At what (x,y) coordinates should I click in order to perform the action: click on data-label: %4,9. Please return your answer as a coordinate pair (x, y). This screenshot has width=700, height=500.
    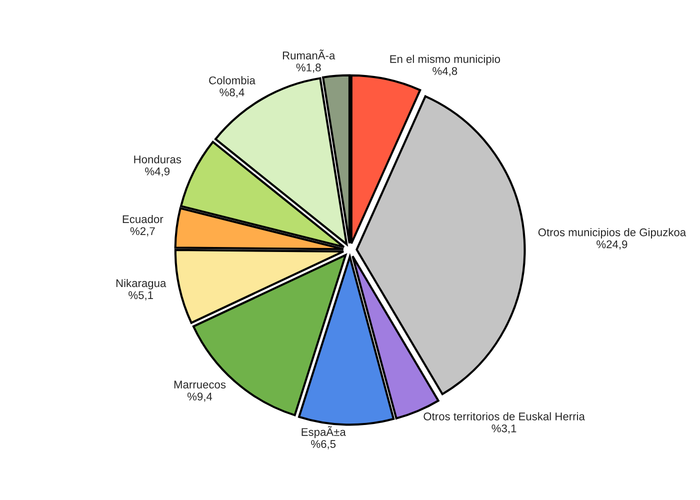
    Looking at the image, I should click on (157, 172).